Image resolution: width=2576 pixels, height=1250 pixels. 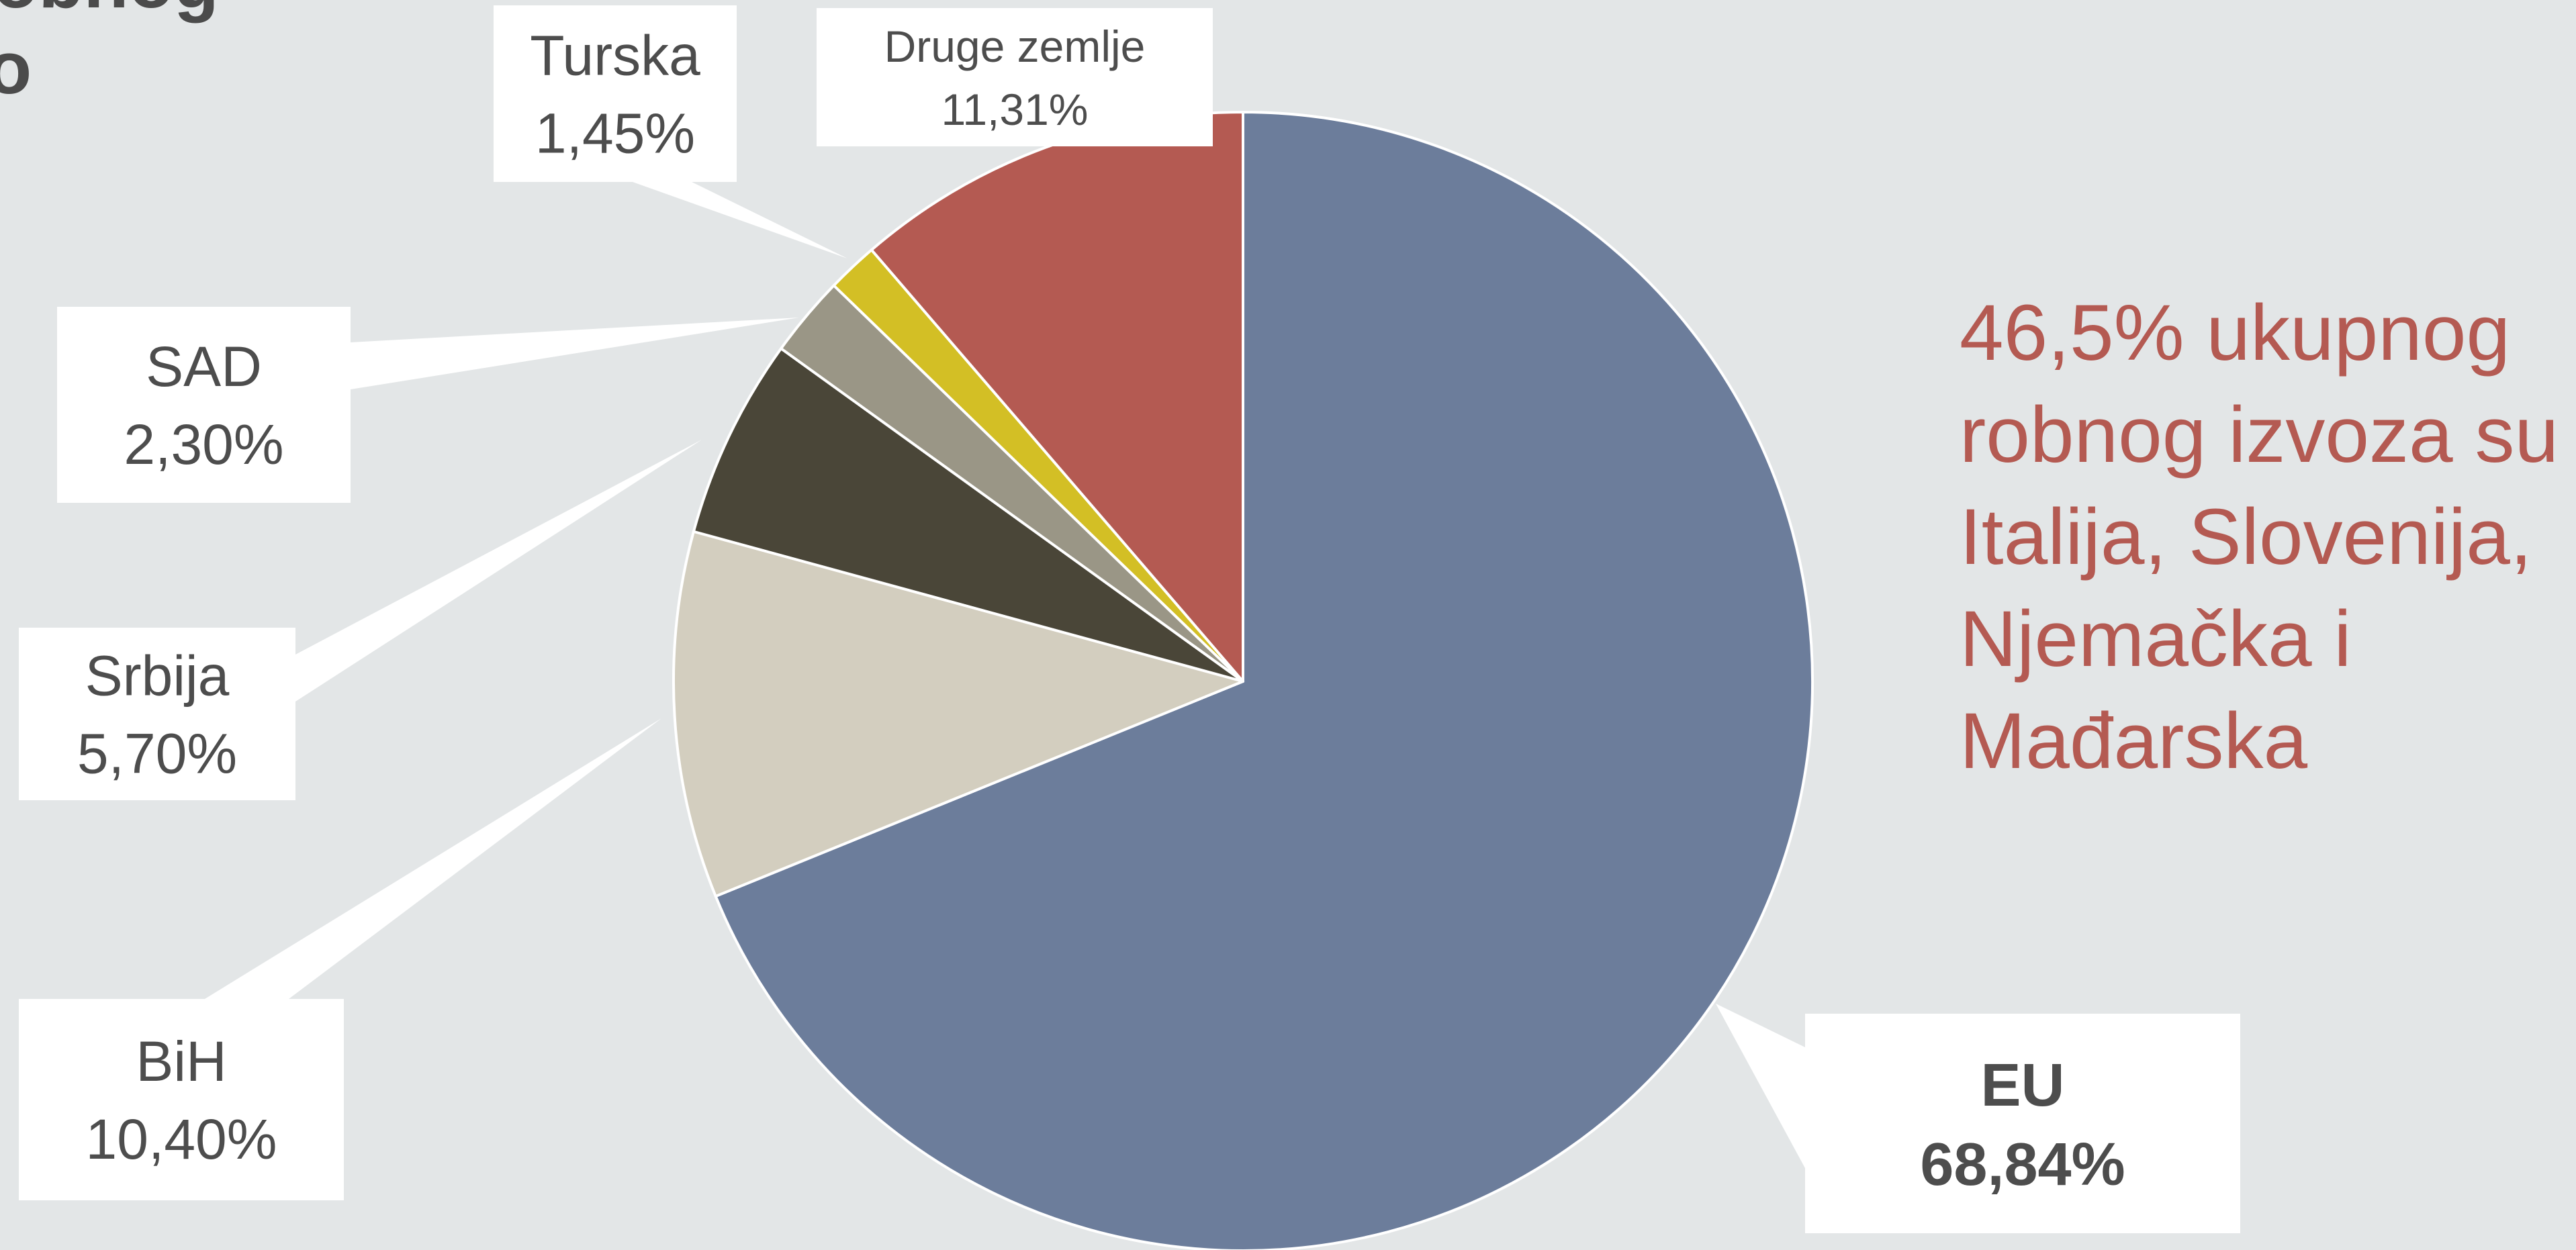 I want to click on label-box-srbija, so click(x=157, y=714).